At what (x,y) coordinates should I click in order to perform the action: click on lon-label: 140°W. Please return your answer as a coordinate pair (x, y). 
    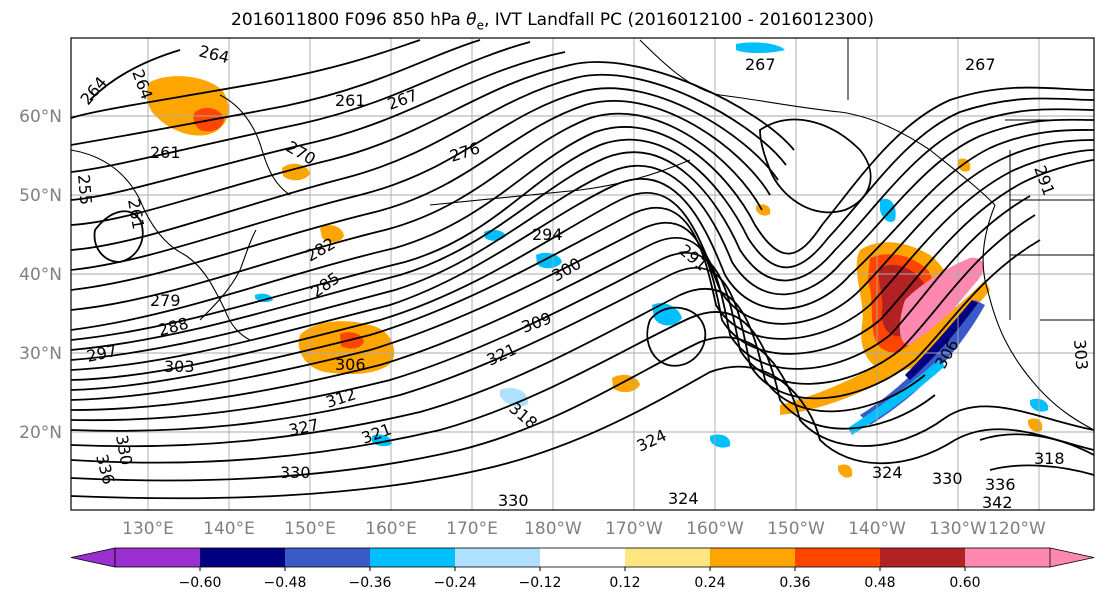
    Looking at the image, I should click on (877, 529).